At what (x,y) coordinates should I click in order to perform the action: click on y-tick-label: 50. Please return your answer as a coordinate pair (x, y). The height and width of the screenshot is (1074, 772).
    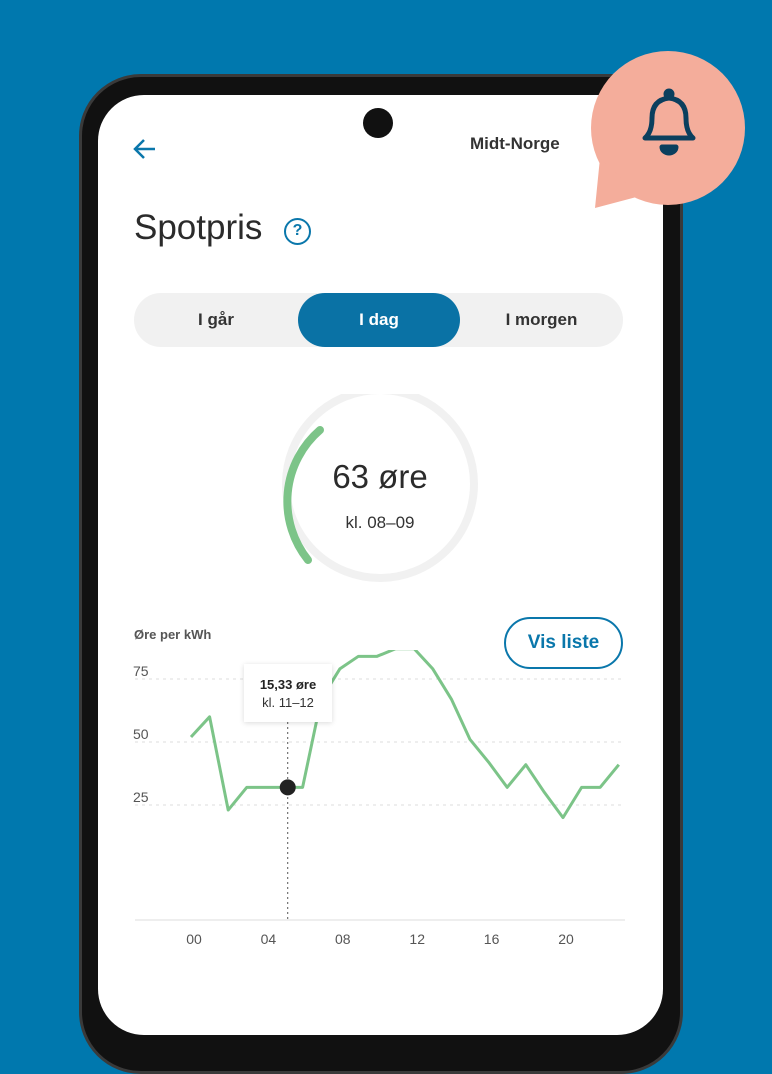
    Looking at the image, I should click on (141, 734).